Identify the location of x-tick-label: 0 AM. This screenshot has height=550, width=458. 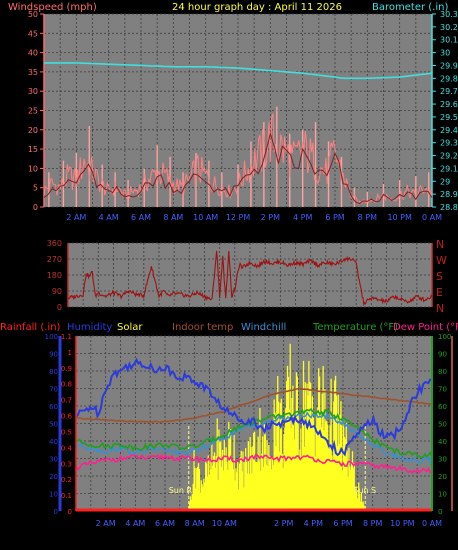
(432, 523).